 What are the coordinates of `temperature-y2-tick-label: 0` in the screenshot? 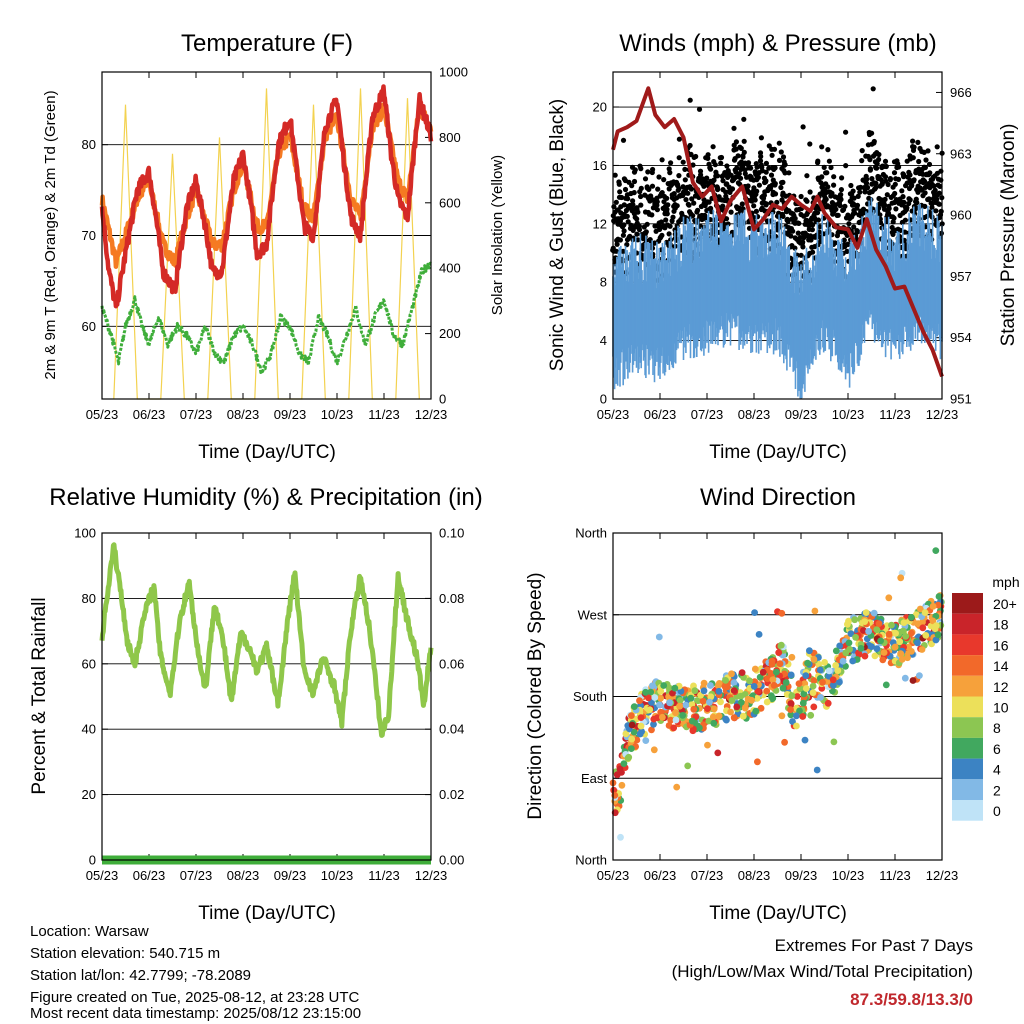 It's located at (442, 399).